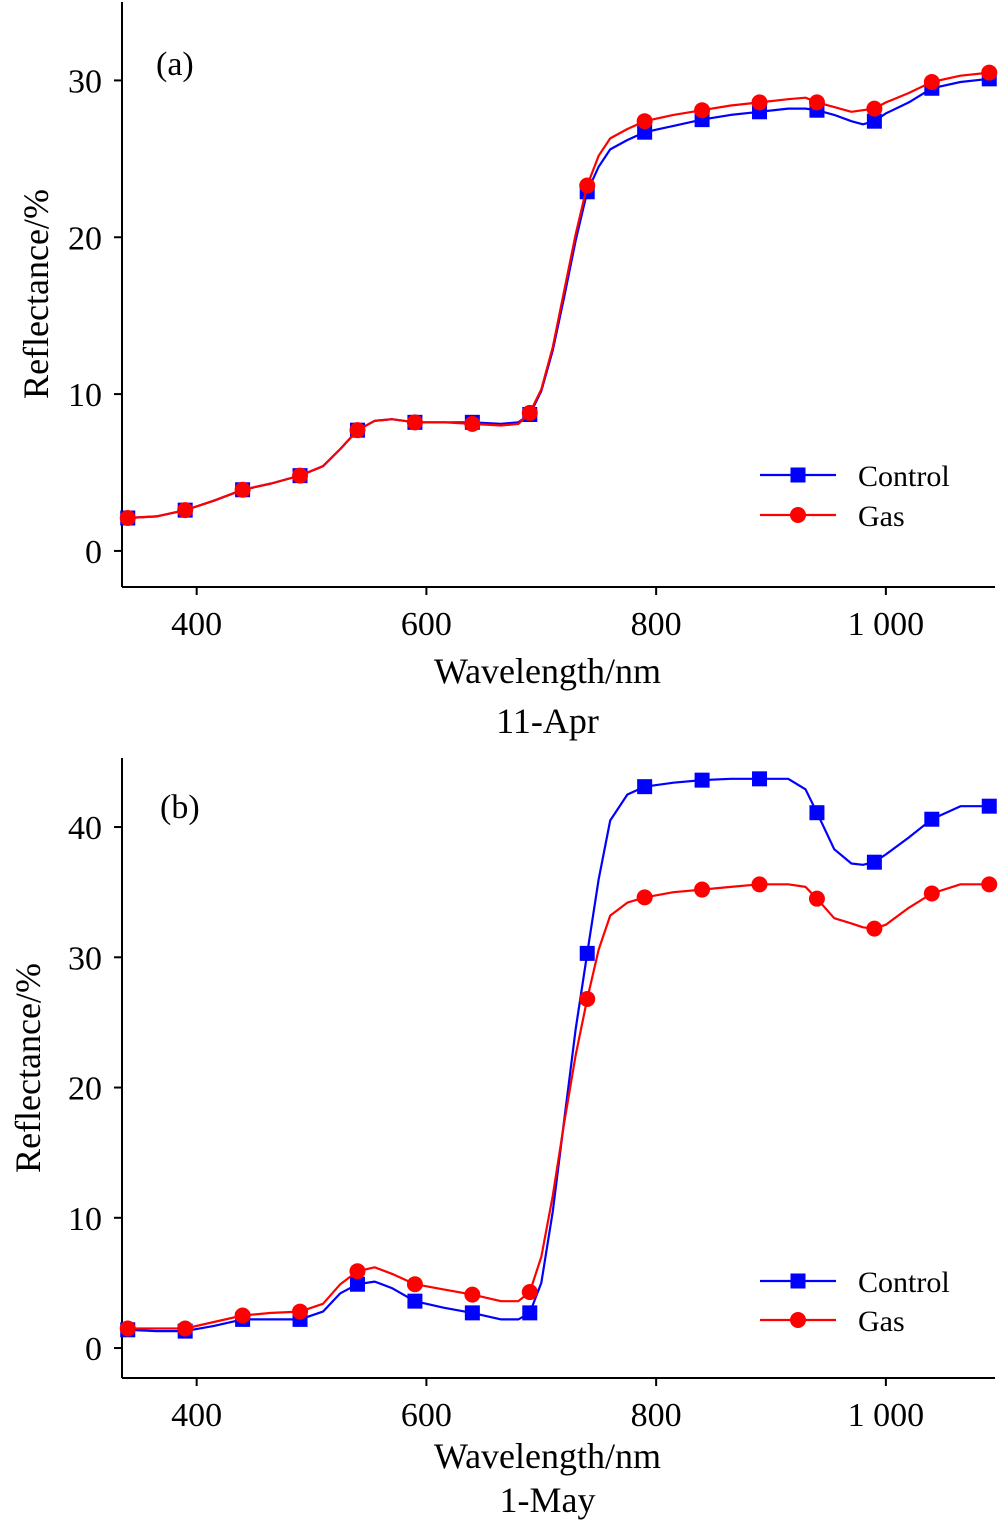  What do you see at coordinates (548, 1500) in the screenshot?
I see `panel-caption: 1-May` at bounding box center [548, 1500].